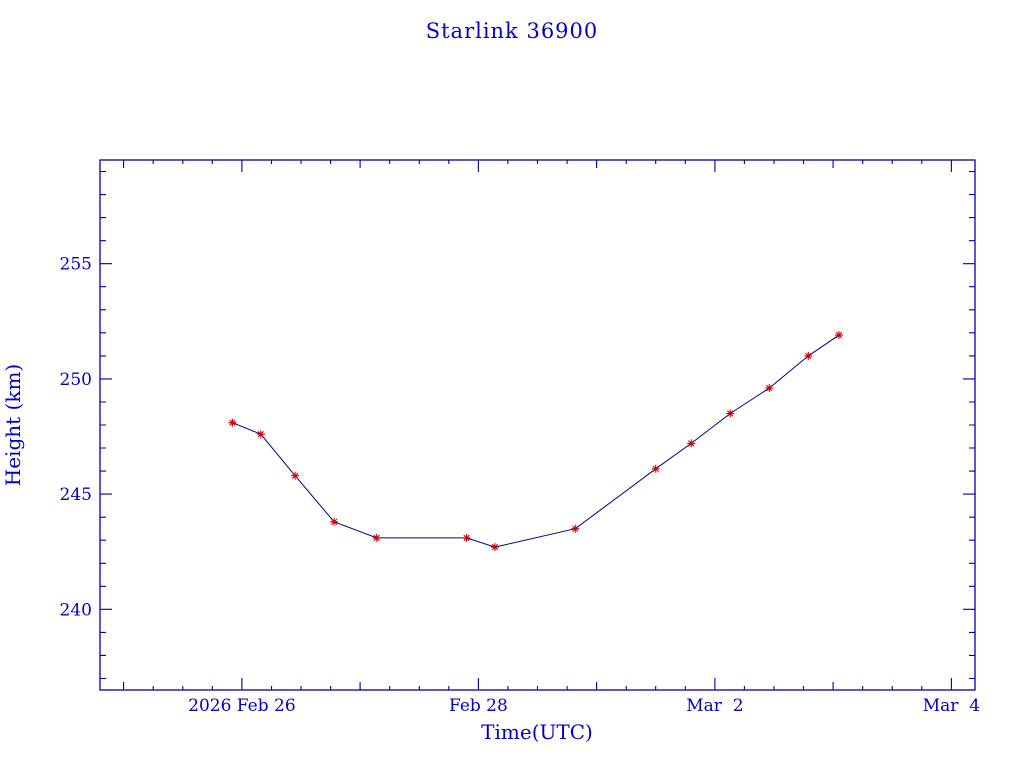 The height and width of the screenshot is (768, 1024). Describe the element at coordinates (242, 706) in the screenshot. I see `x-tick-label: 2026 Feb 26` at that location.